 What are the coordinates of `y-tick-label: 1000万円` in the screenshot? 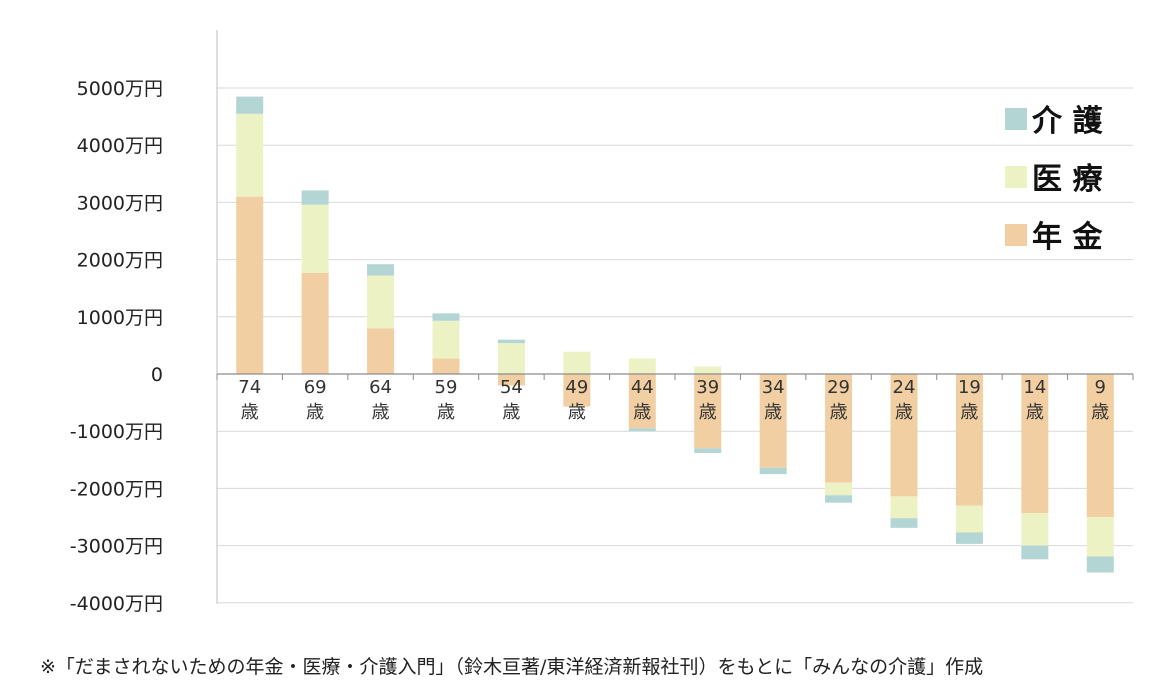 It's located at (120, 318).